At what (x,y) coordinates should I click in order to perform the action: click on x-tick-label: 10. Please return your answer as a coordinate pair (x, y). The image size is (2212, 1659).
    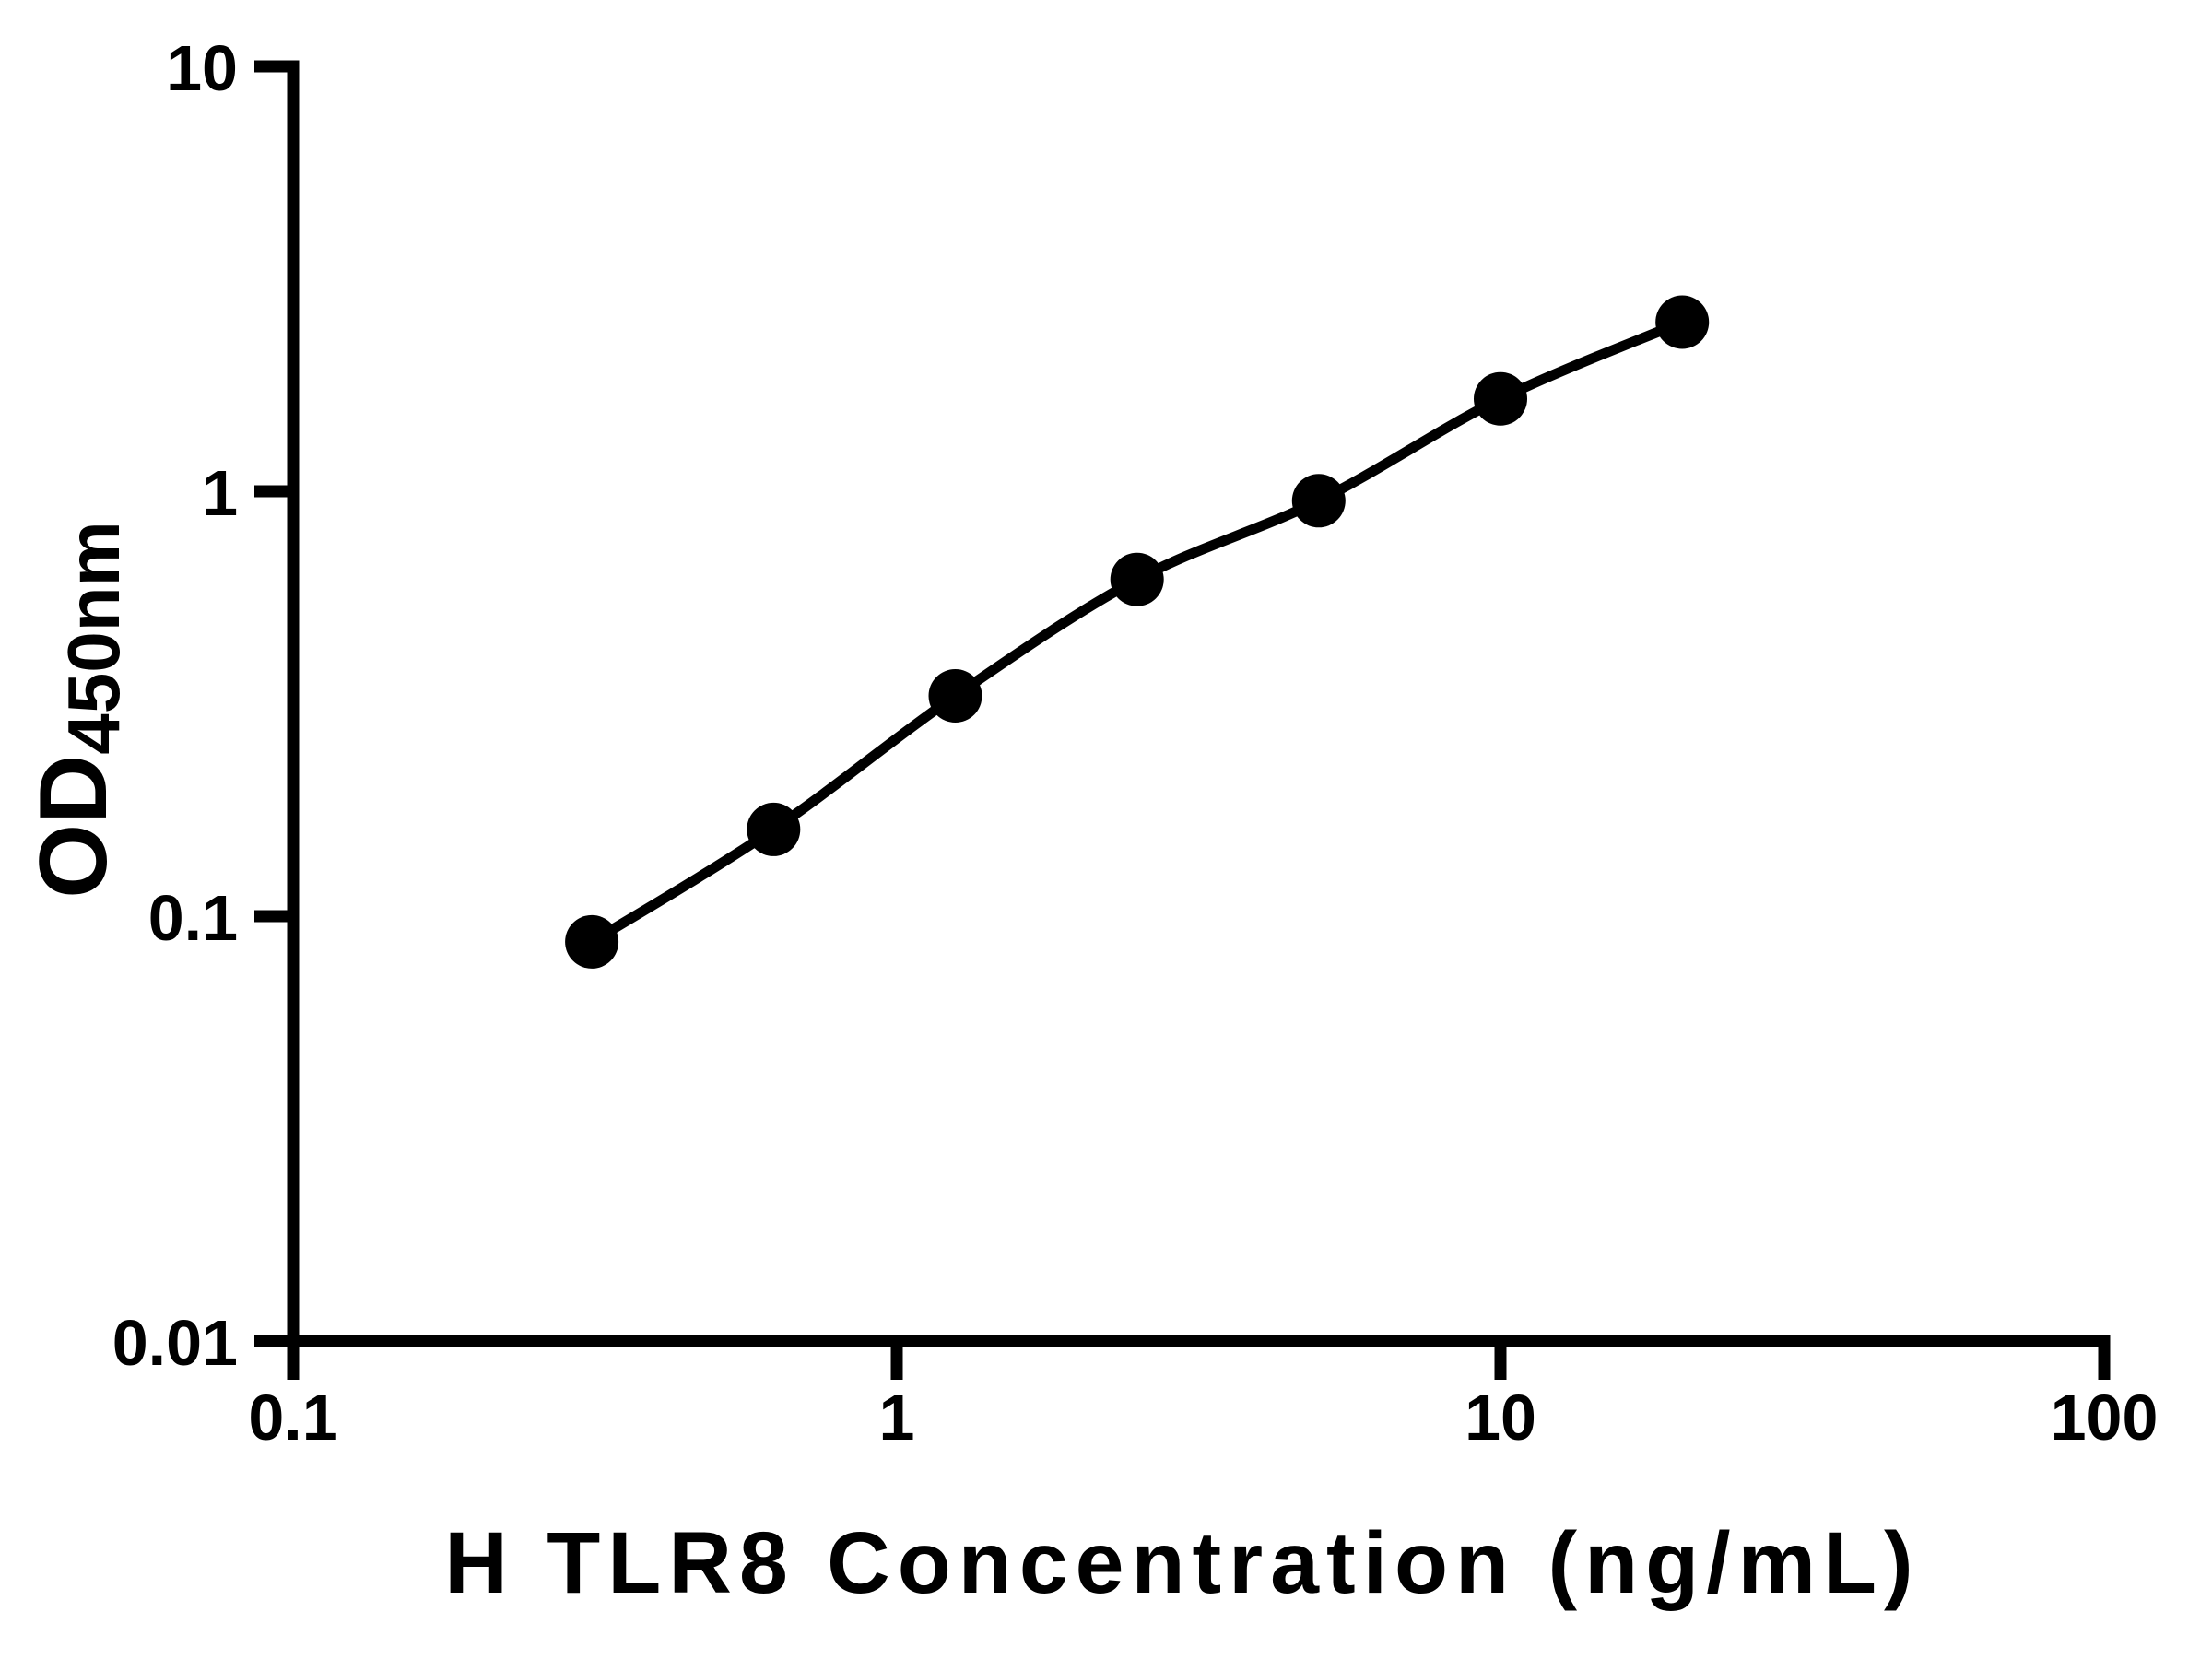
    Looking at the image, I should click on (1500, 1417).